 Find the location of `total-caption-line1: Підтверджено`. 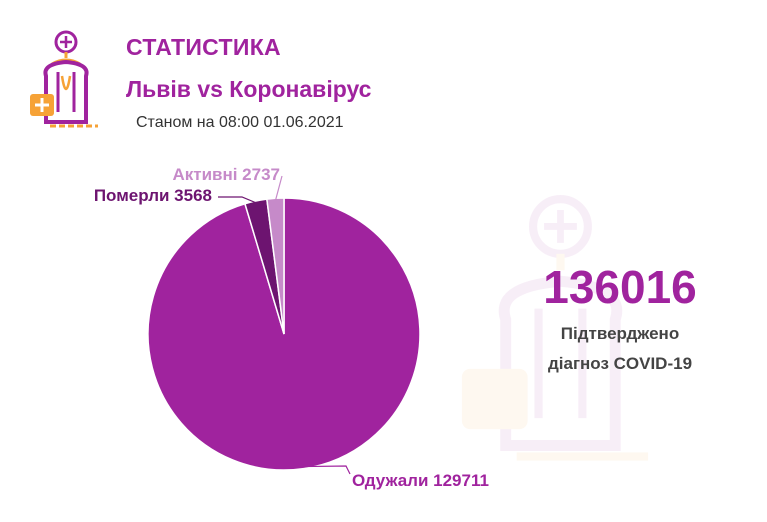

total-caption-line1: Підтверджено is located at coordinates (620, 333).